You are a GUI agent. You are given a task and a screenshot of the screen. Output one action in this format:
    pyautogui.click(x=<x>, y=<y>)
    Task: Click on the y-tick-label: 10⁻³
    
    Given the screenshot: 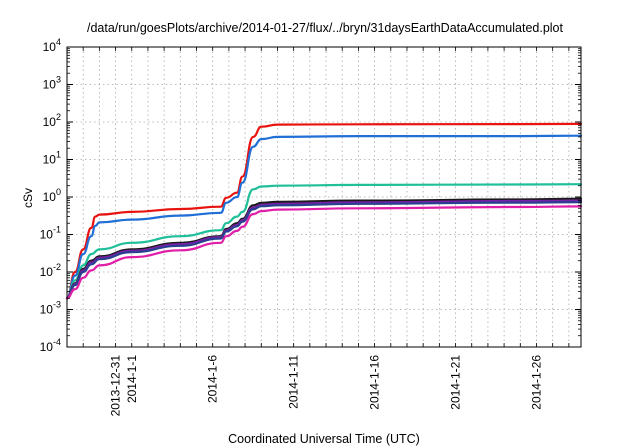 What is the action you would take?
    pyautogui.click(x=50, y=308)
    